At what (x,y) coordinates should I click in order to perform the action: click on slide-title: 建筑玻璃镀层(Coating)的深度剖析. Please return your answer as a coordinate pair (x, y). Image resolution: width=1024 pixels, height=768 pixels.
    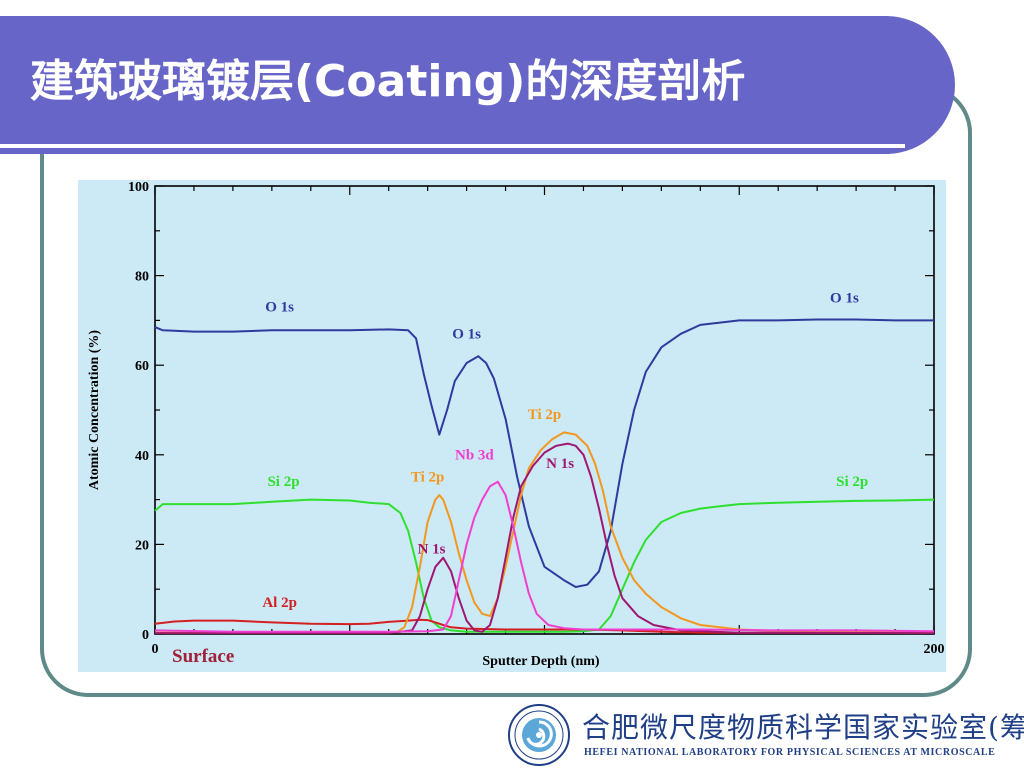
    Looking at the image, I should click on (388, 81).